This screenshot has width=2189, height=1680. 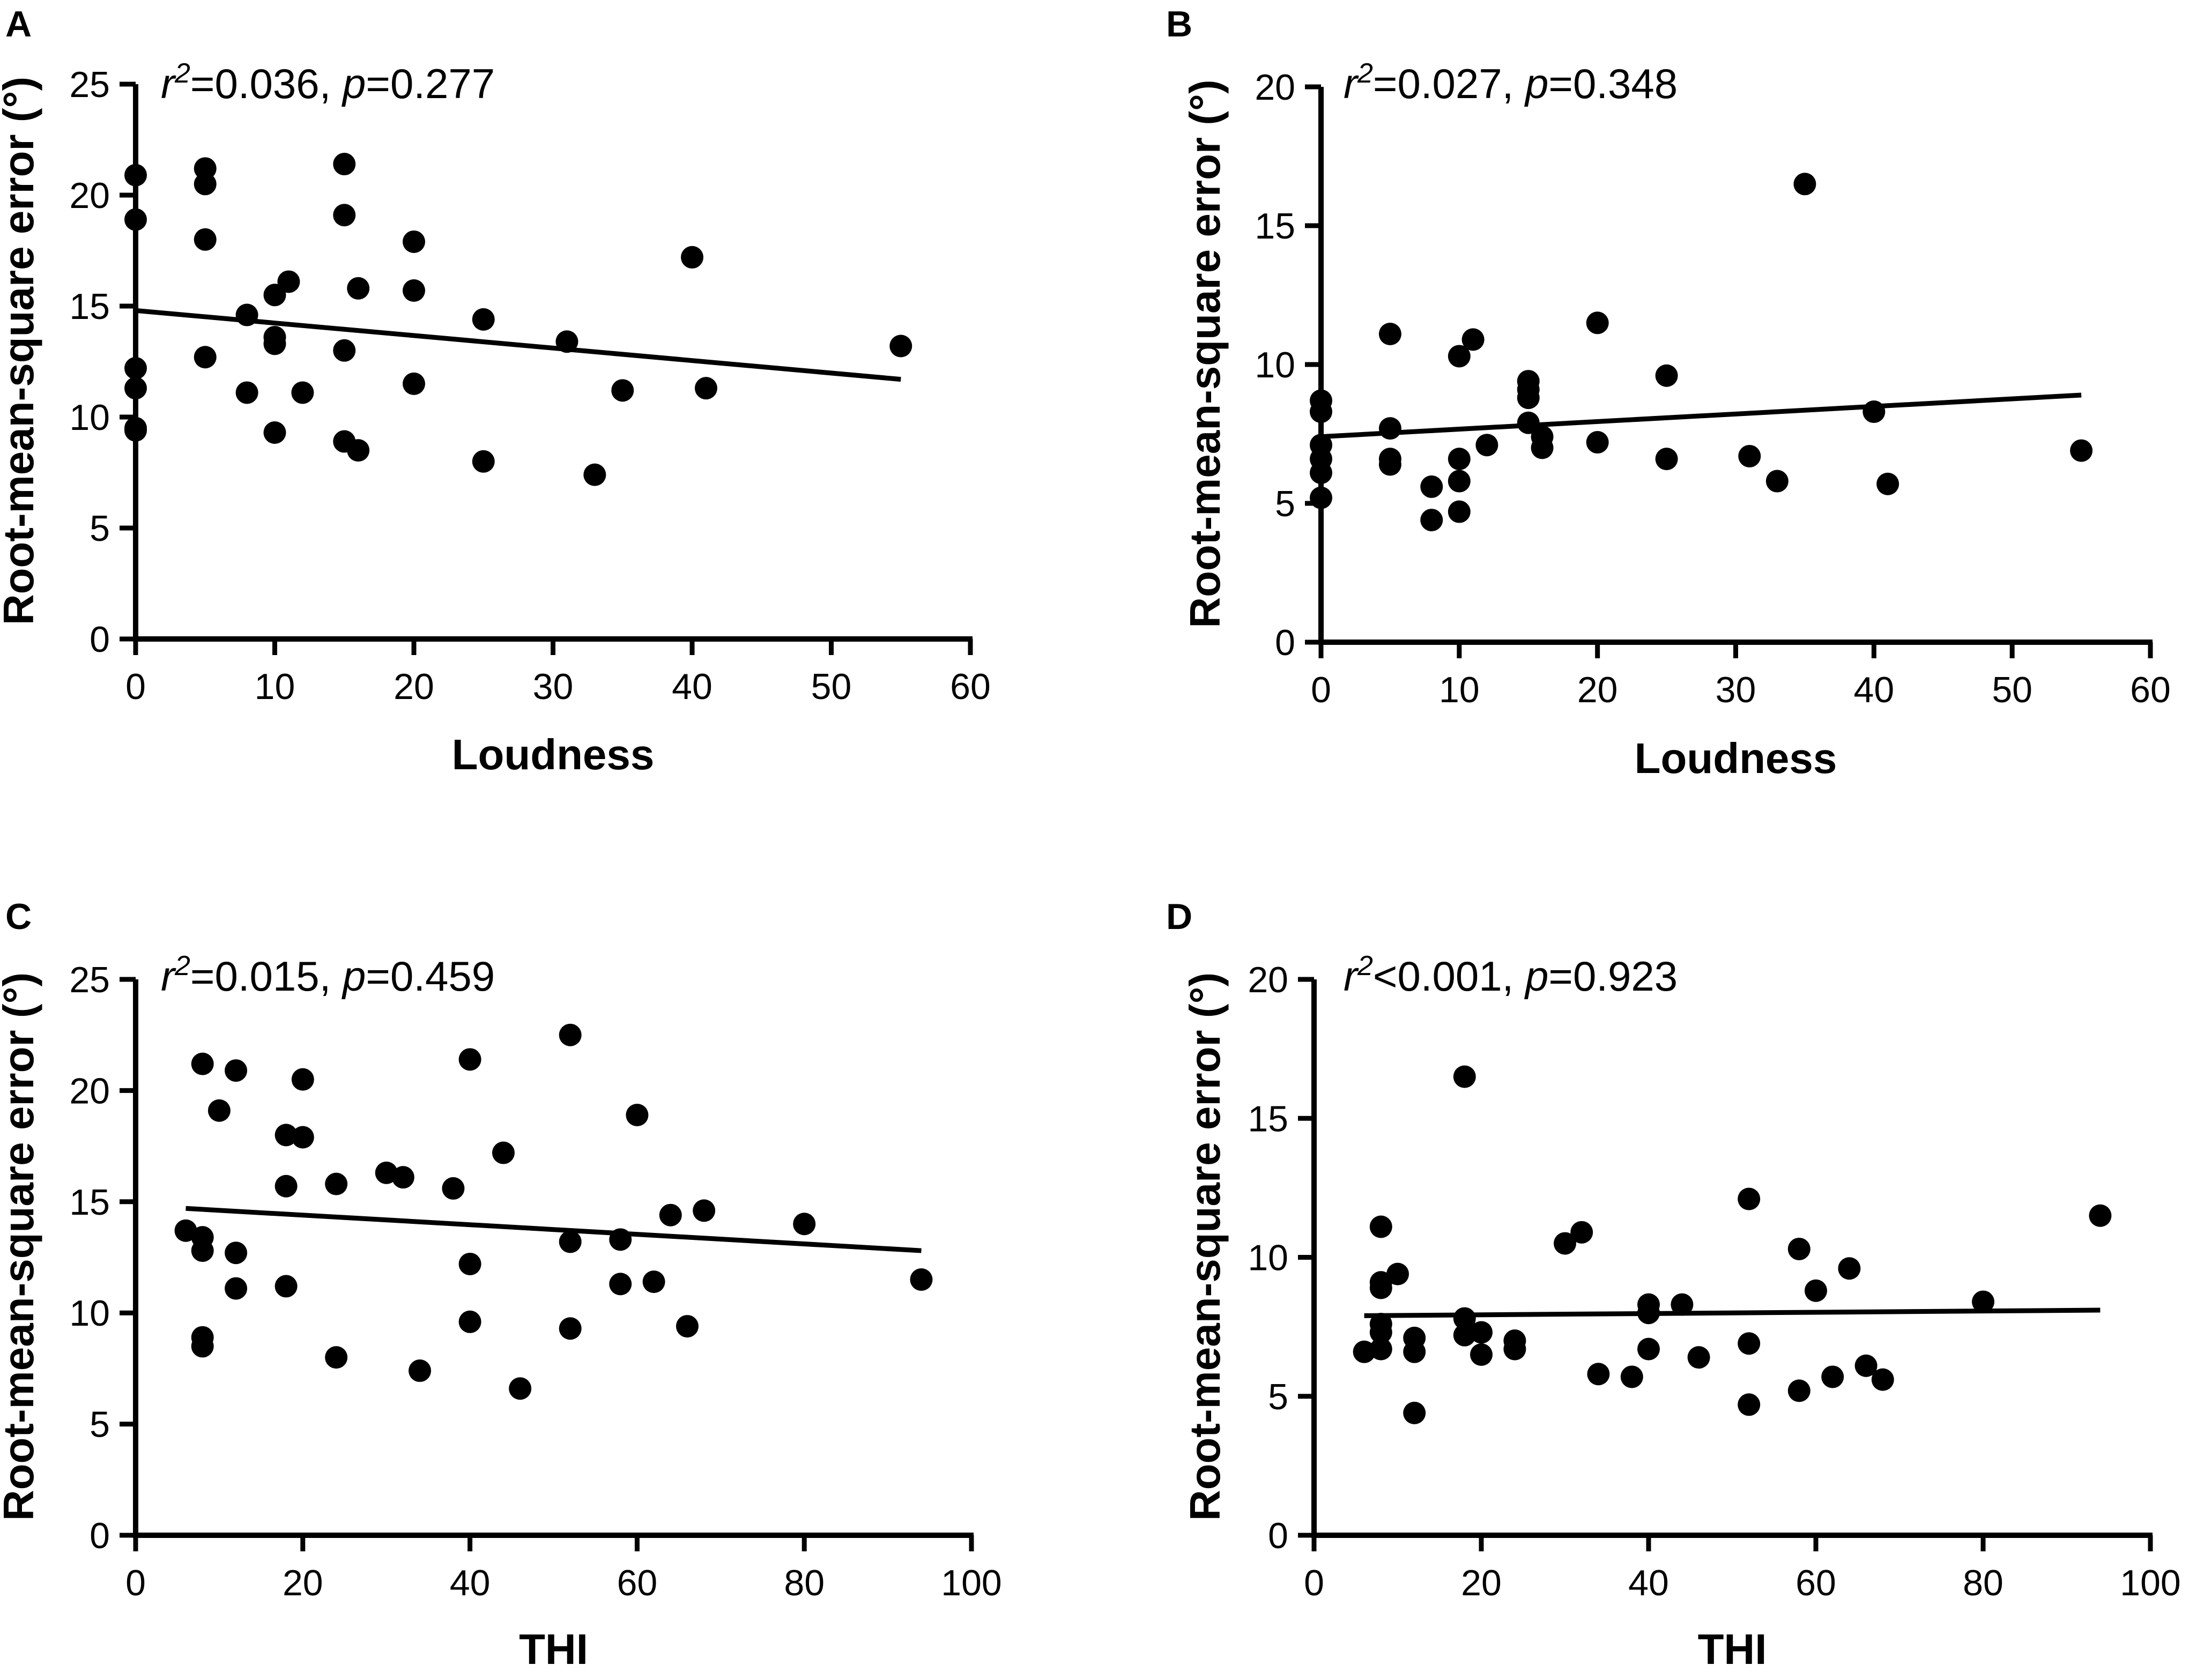 I want to click on panel-letter-b: B, so click(x=1179, y=24).